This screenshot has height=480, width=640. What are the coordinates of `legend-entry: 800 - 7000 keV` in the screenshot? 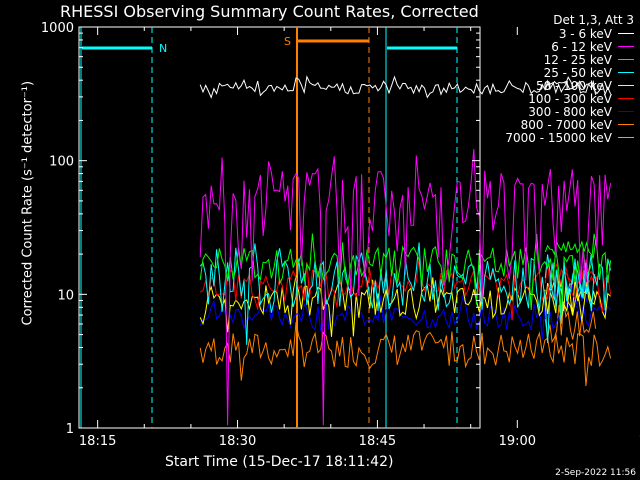 It's located at (569, 124).